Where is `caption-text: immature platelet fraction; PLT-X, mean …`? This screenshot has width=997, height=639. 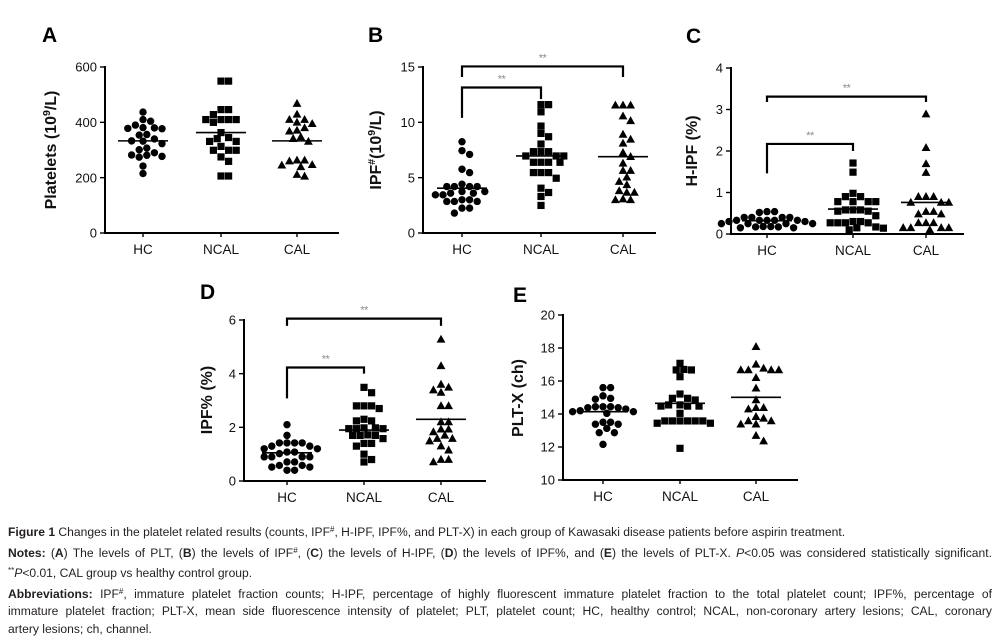
caption-text: immature platelet fraction; PLT-X, mean … is located at coordinates (500, 611).